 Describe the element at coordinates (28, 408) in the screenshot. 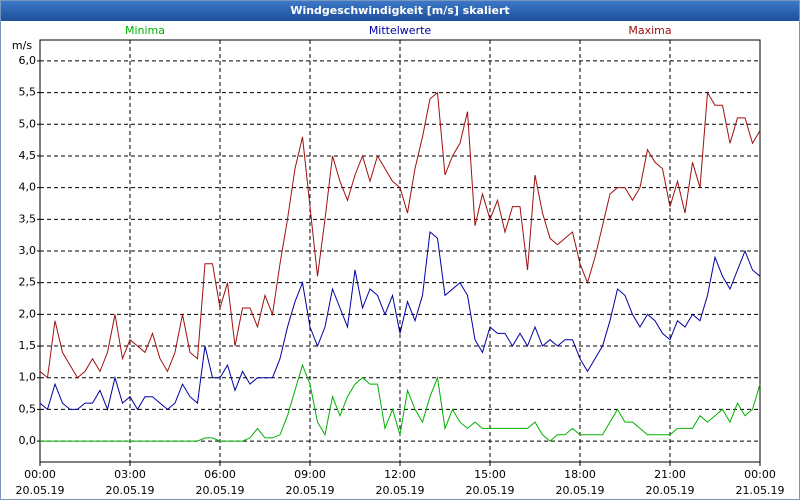

I see `y-tick-label: 0,5` at that location.